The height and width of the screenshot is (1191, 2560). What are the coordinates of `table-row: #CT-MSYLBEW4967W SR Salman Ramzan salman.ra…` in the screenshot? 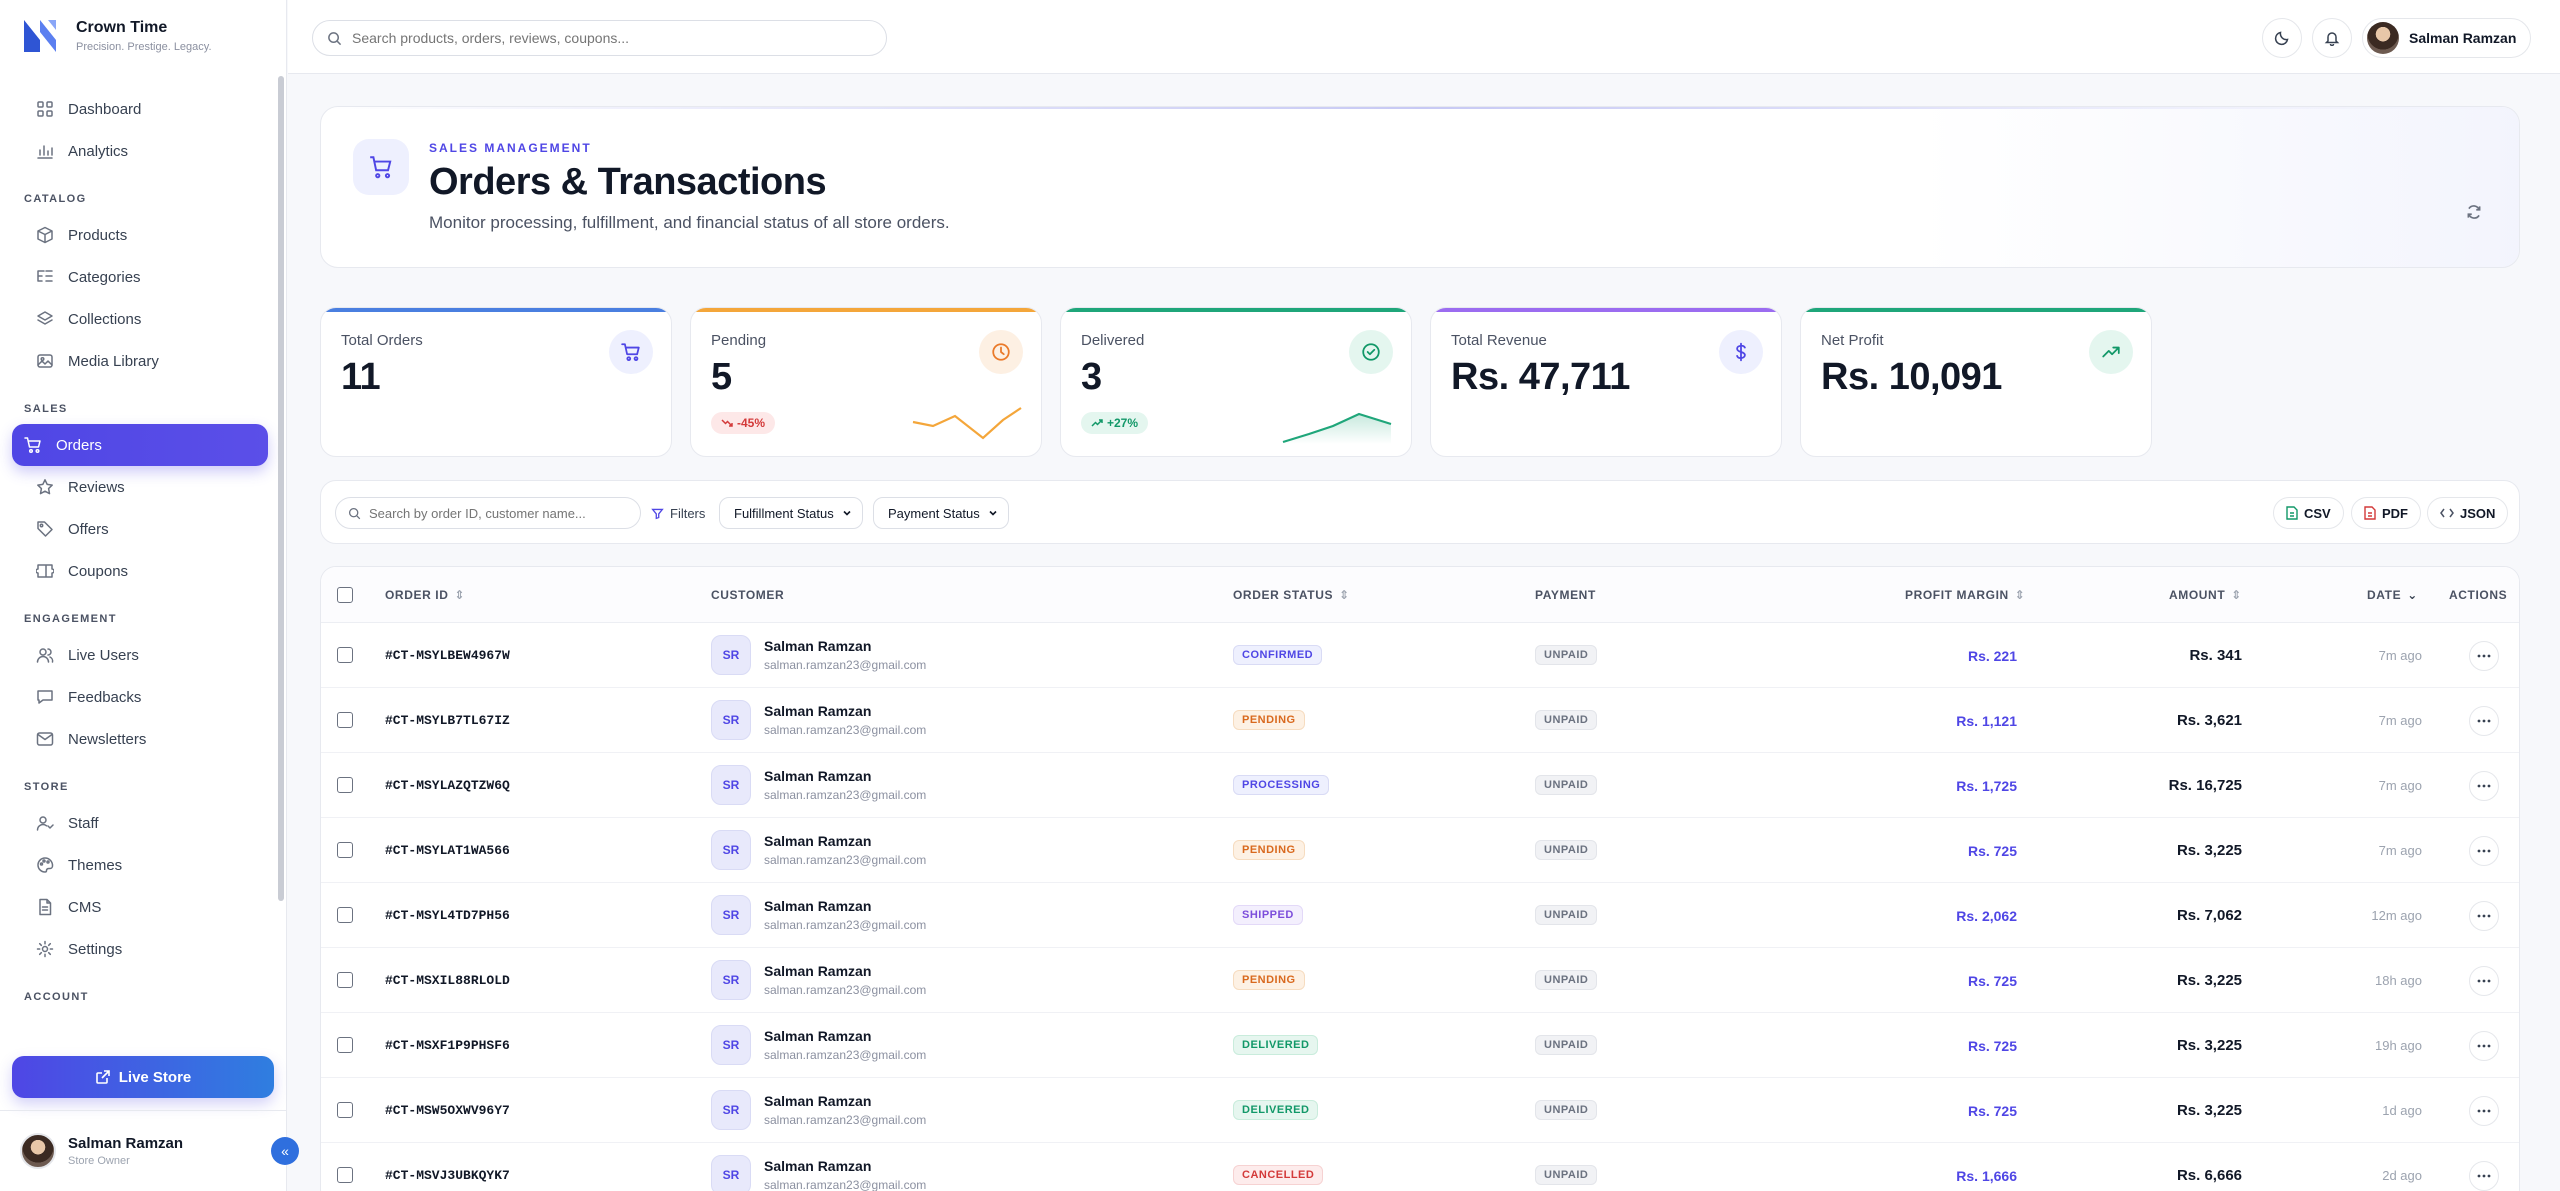 It's located at (1420, 655).